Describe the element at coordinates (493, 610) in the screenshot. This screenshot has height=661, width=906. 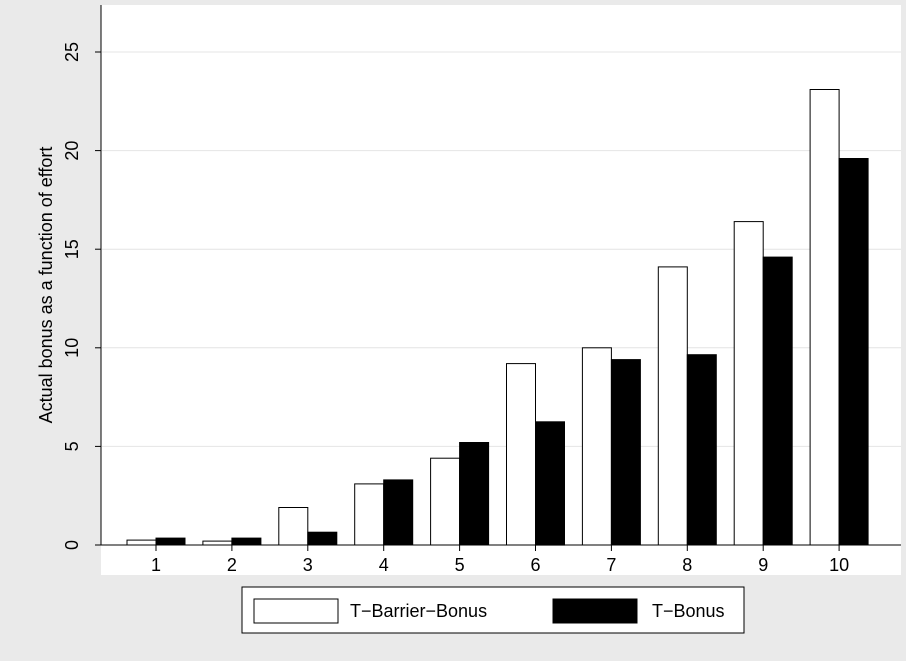
I see `legend: T−Barrier−Bonus T−Bonus` at that location.